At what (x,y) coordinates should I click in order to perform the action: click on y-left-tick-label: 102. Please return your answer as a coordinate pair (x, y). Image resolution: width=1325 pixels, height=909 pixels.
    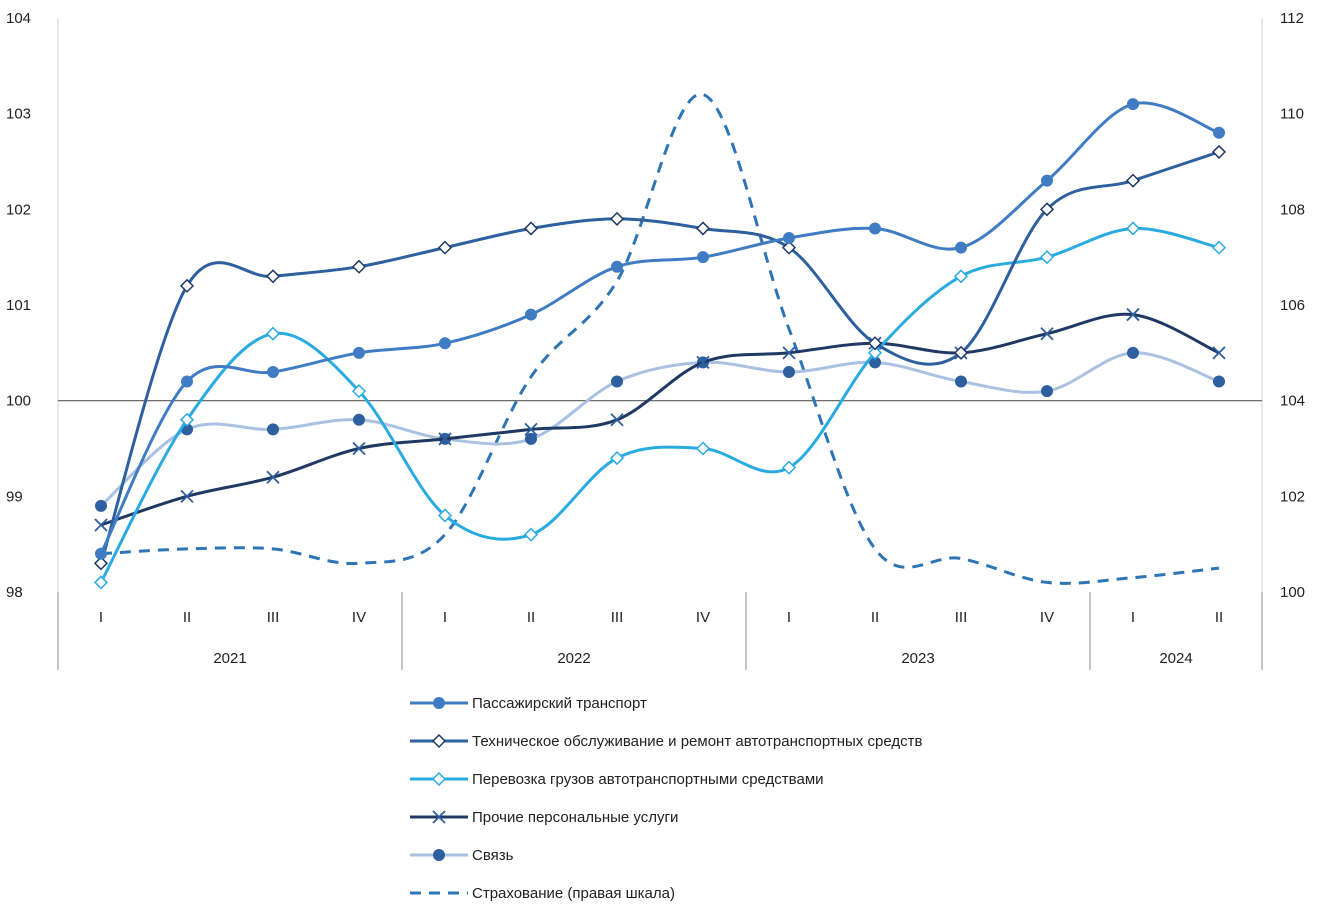
    Looking at the image, I should click on (18, 209).